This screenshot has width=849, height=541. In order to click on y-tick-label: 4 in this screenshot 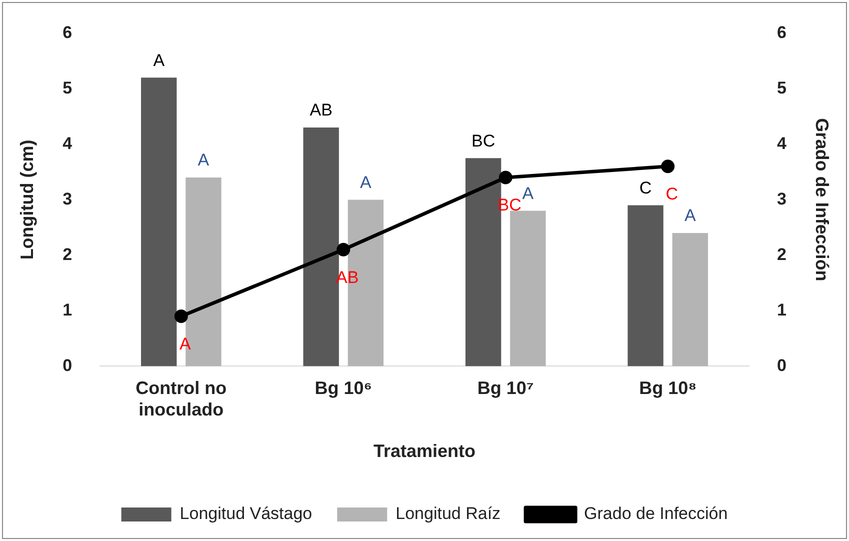, I will do `click(67, 143)`.